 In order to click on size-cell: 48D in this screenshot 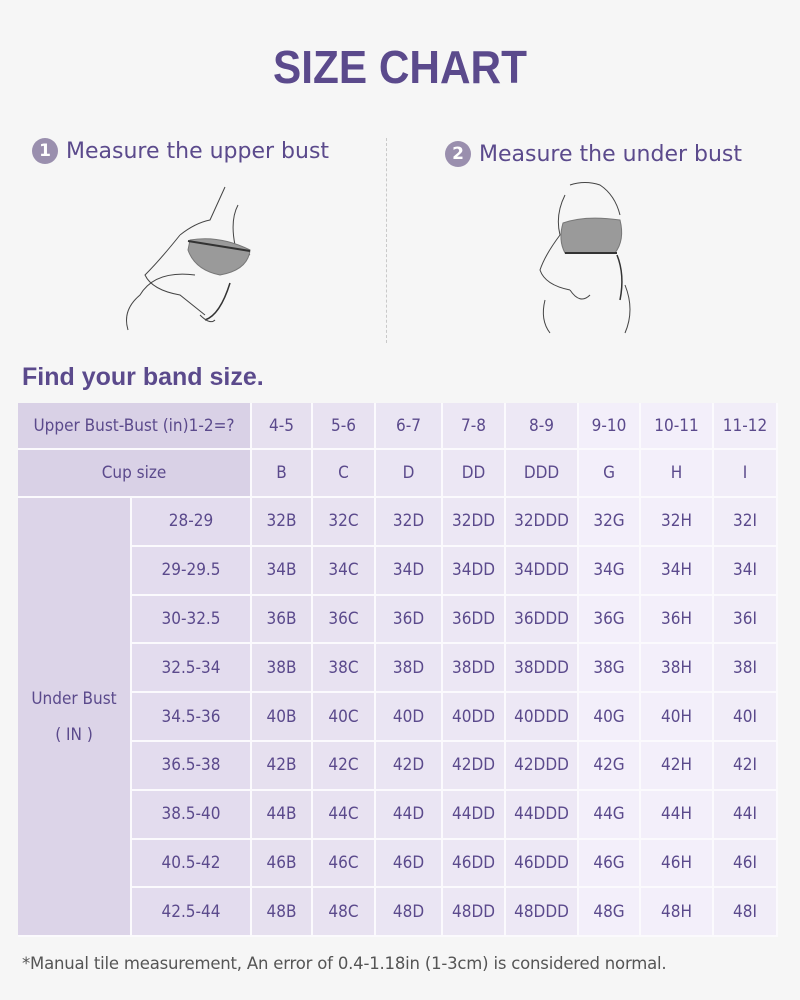, I will do `click(409, 913)`.